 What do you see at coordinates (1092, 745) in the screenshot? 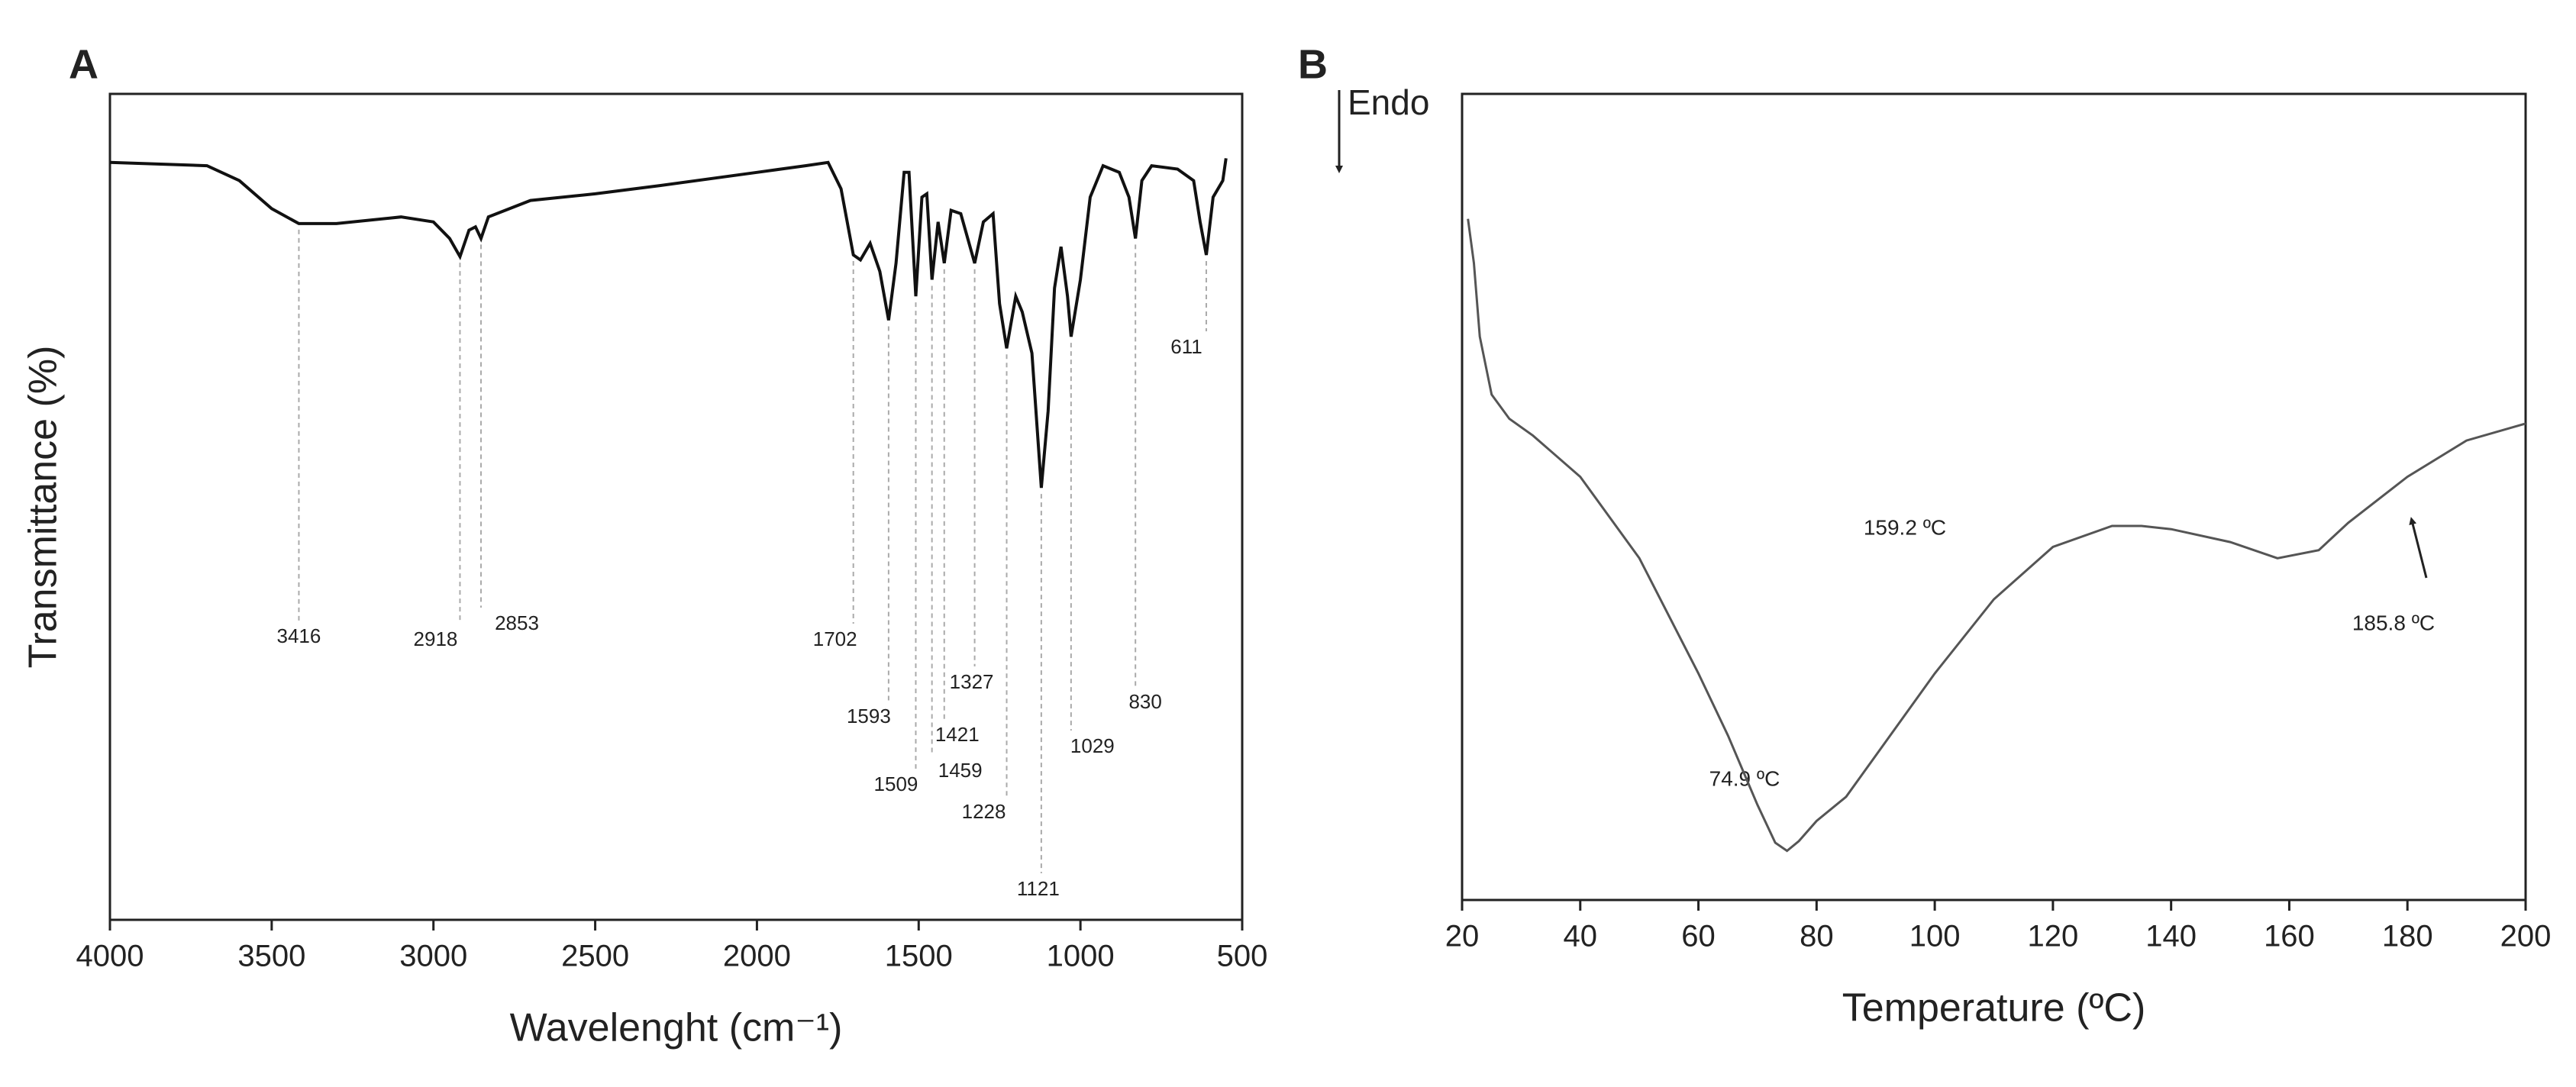
I see `peak-label: 1029` at bounding box center [1092, 745].